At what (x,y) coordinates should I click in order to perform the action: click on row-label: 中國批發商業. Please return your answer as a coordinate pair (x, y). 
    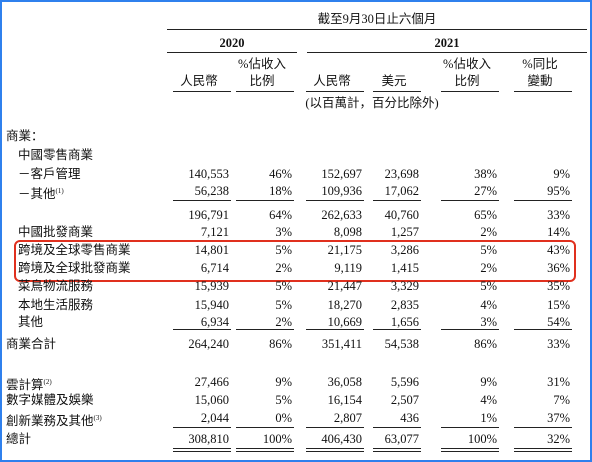
    Looking at the image, I should click on (55, 232).